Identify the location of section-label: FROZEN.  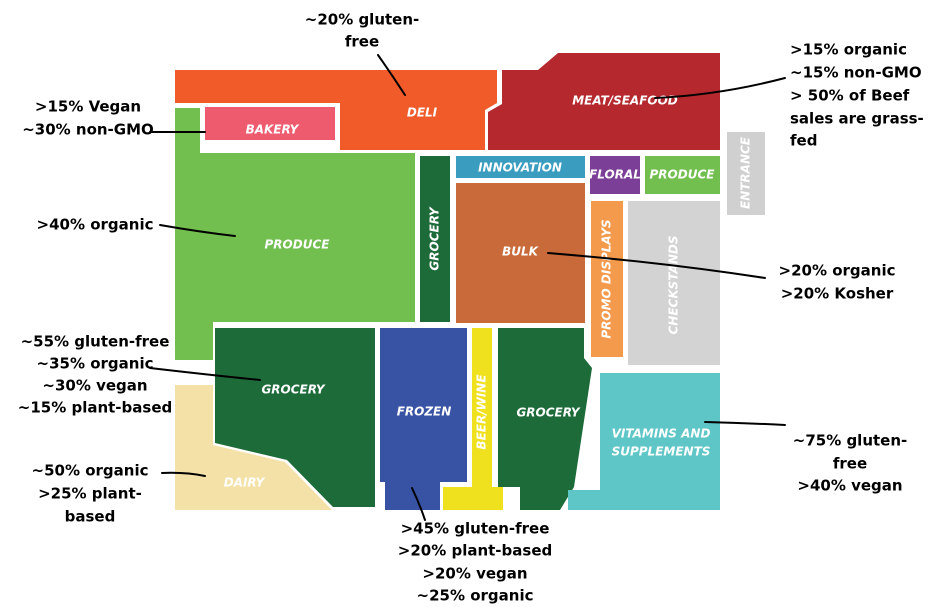
(424, 412).